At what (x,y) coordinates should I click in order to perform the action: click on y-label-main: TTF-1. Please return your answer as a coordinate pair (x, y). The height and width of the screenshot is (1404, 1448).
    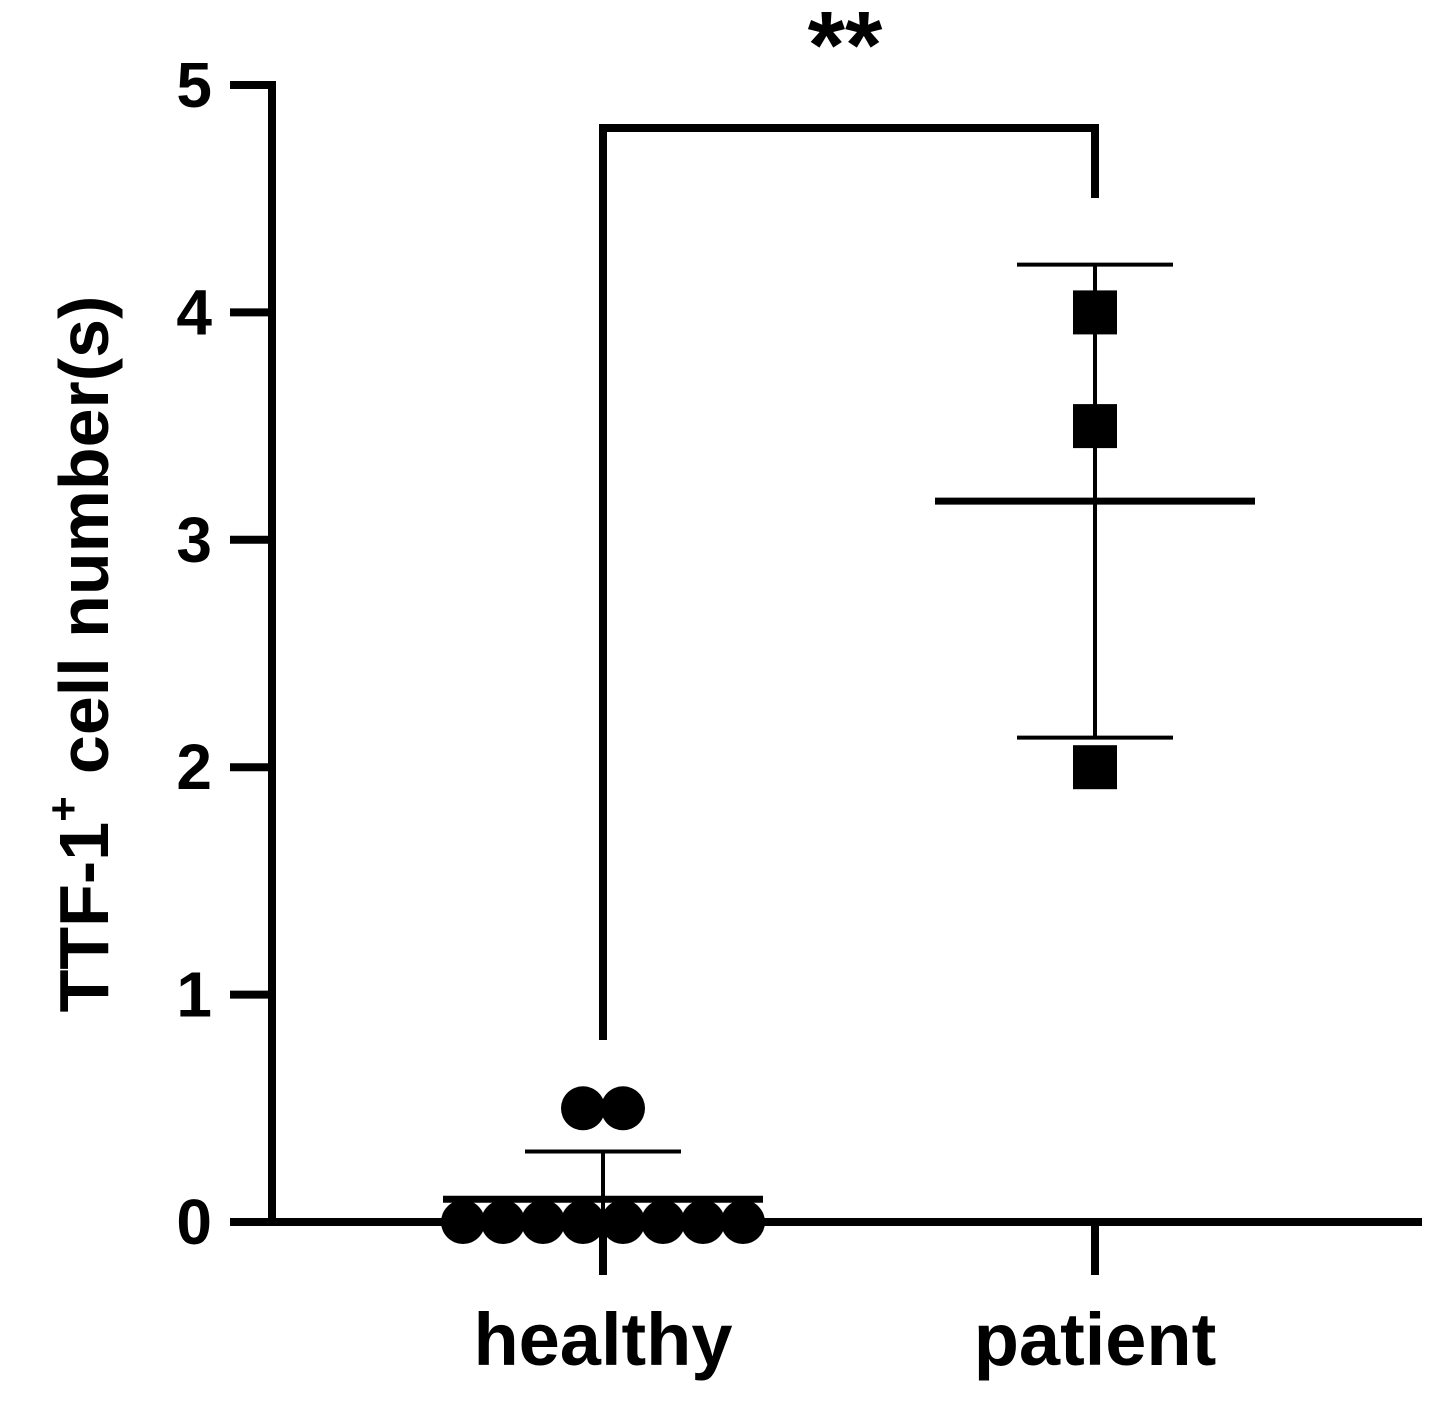
    Looking at the image, I should click on (84, 917).